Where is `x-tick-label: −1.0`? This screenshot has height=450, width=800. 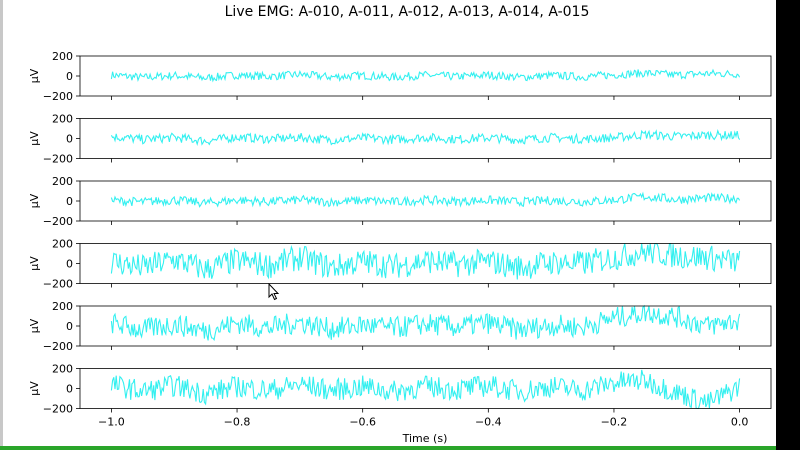 x-tick-label: −1.0 is located at coordinates (111, 422).